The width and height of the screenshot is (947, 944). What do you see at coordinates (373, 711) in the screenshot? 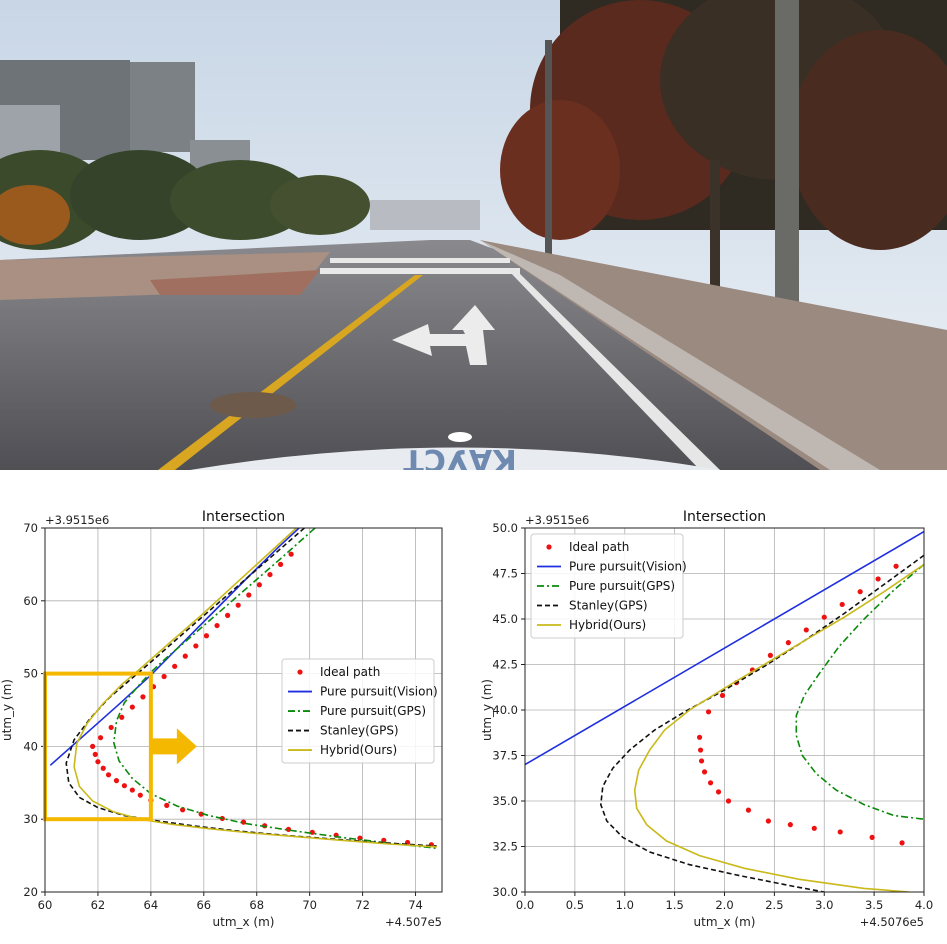
I see `chart-0-legend-pure-pursuit-gps-label: Pure pursuit(GPS)` at bounding box center [373, 711].